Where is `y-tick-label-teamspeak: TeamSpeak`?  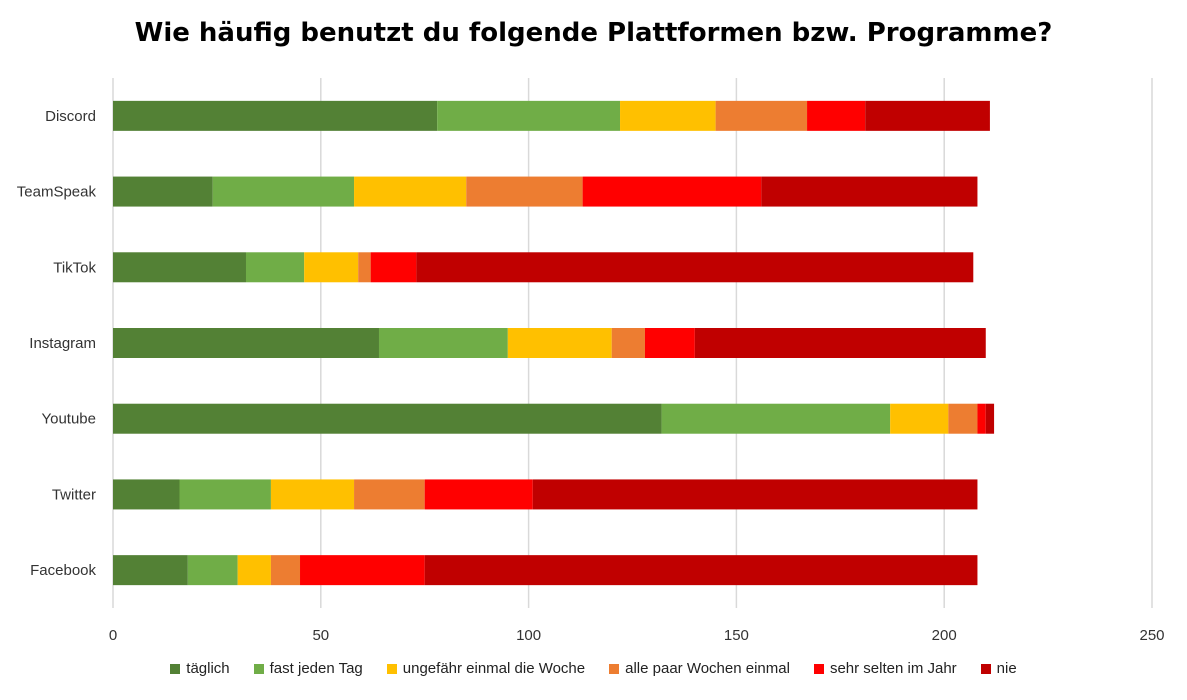
y-tick-label-teamspeak: TeamSpeak is located at coordinates (57, 192).